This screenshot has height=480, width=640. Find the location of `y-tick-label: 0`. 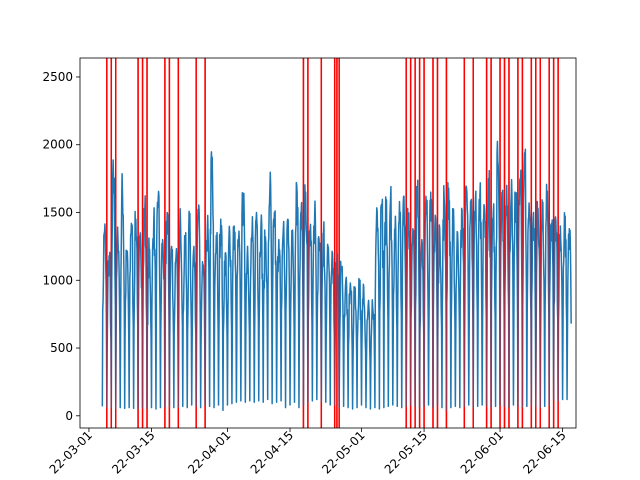

y-tick-label: 0 is located at coordinates (69, 416).